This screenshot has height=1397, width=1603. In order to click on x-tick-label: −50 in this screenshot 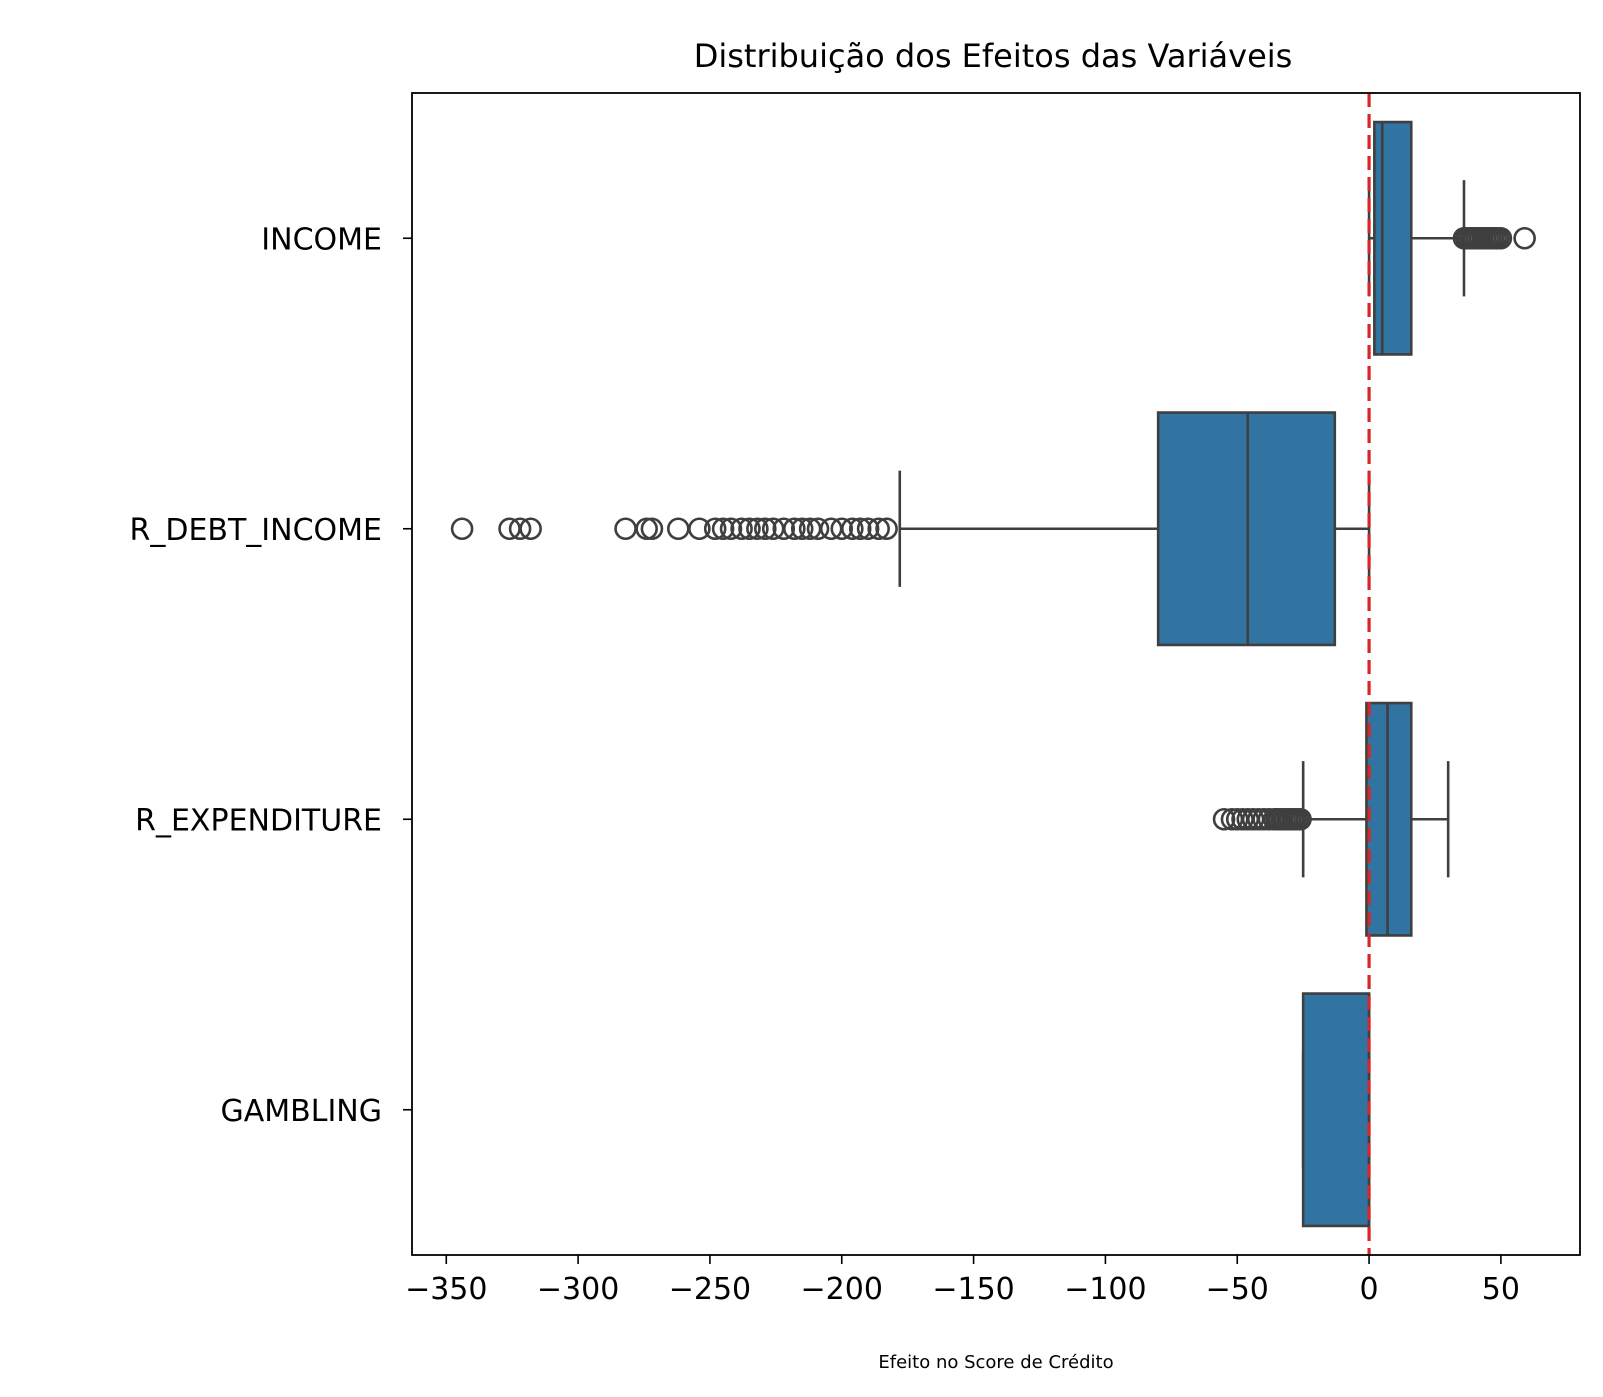, I will do `click(1237, 1289)`.